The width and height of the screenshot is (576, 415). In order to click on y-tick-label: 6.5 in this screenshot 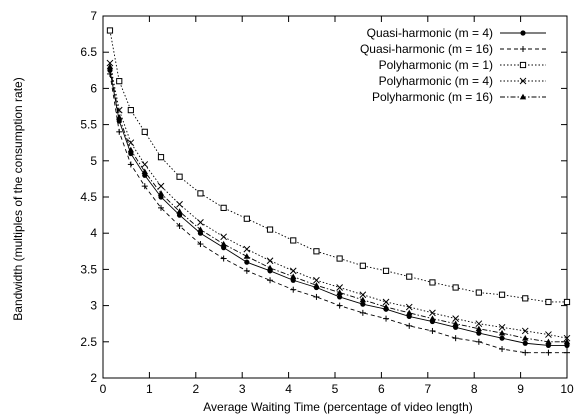, I will do `click(88, 52)`.